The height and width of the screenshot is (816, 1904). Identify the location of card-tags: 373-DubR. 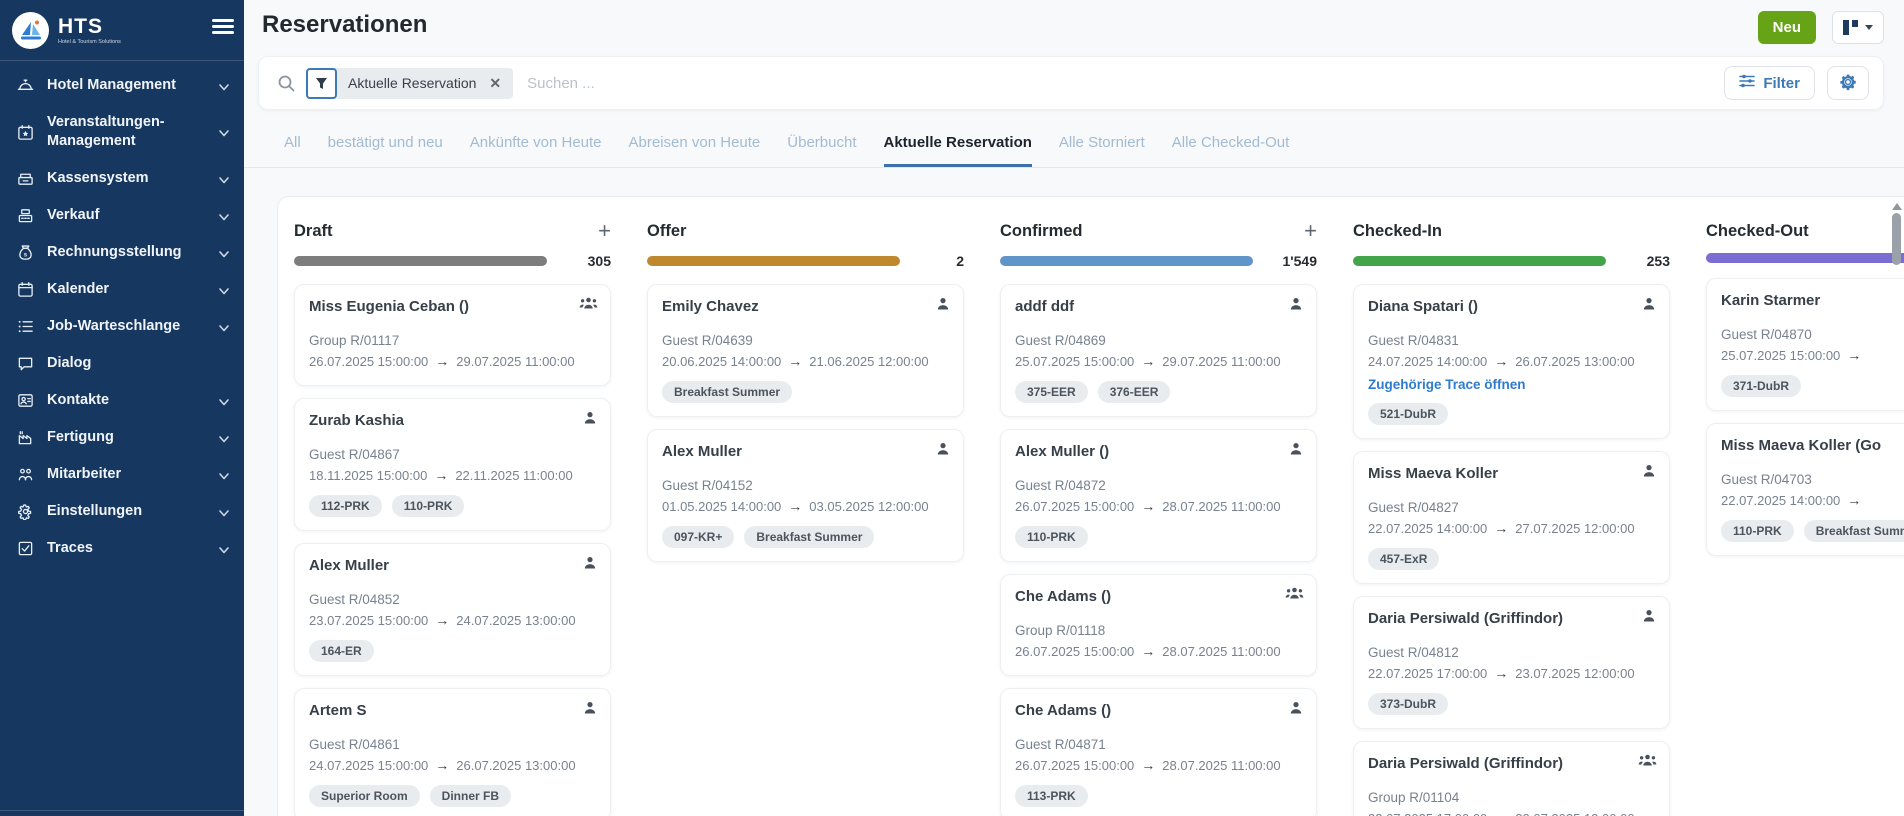
(1511, 704).